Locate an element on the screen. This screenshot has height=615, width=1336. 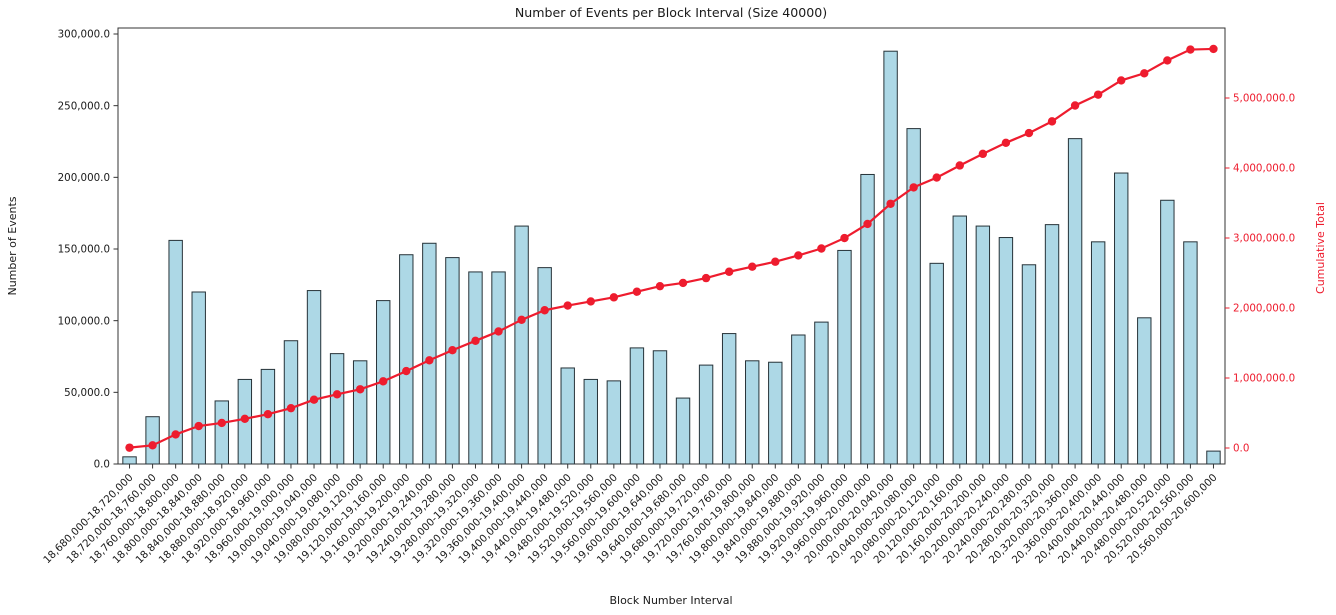
left-tick-label: 50,000.0 is located at coordinates (87, 393).